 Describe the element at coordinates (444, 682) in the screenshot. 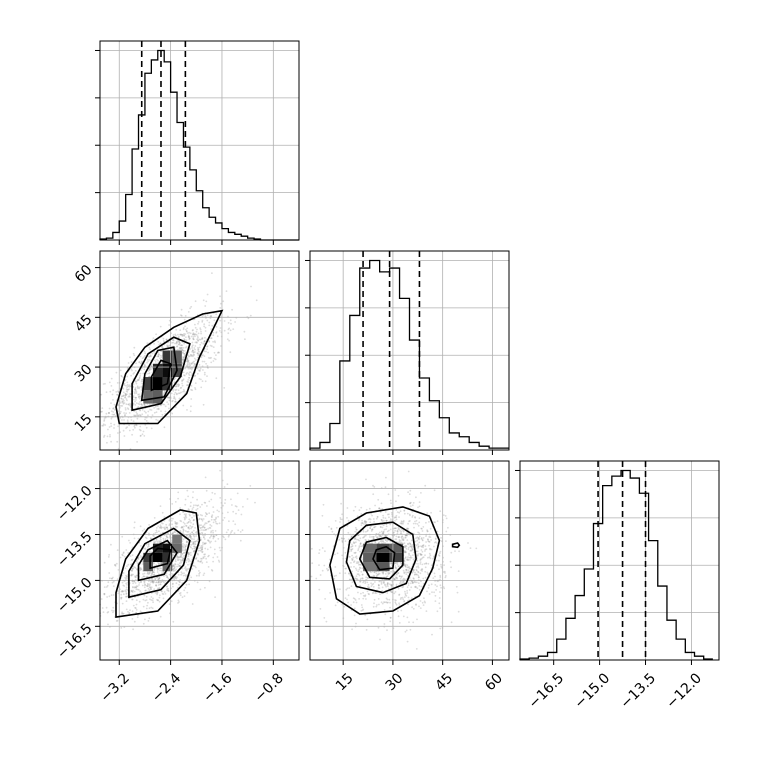

I see `x-tick-label: 45` at that location.